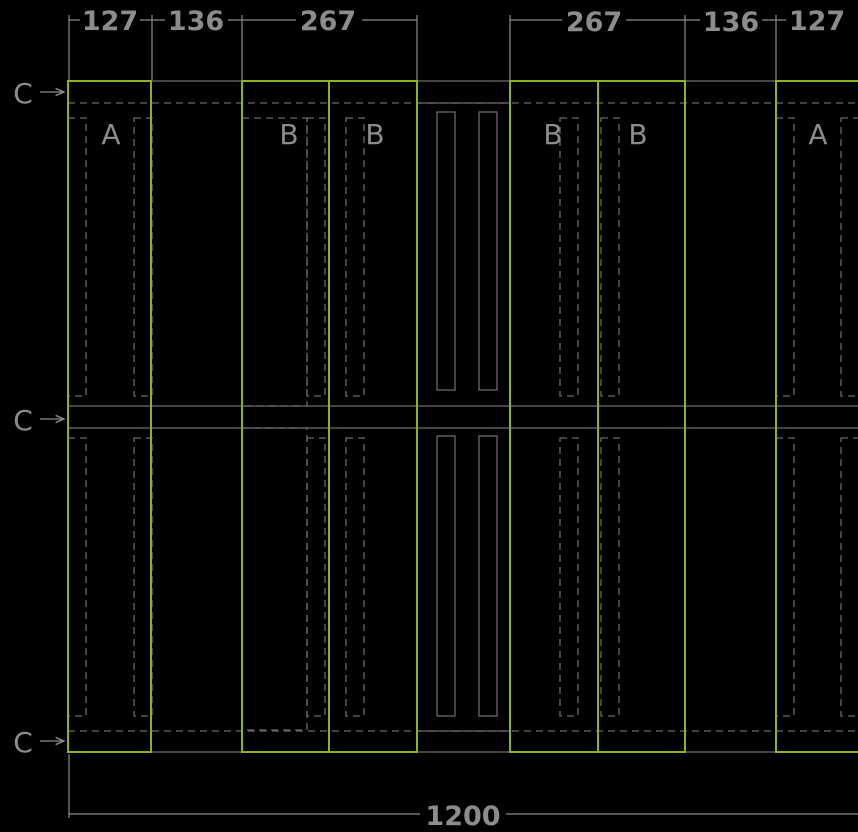 The height and width of the screenshot is (832, 858). Describe the element at coordinates (462, 816) in the screenshot. I see `dimension-label: 1200` at that location.